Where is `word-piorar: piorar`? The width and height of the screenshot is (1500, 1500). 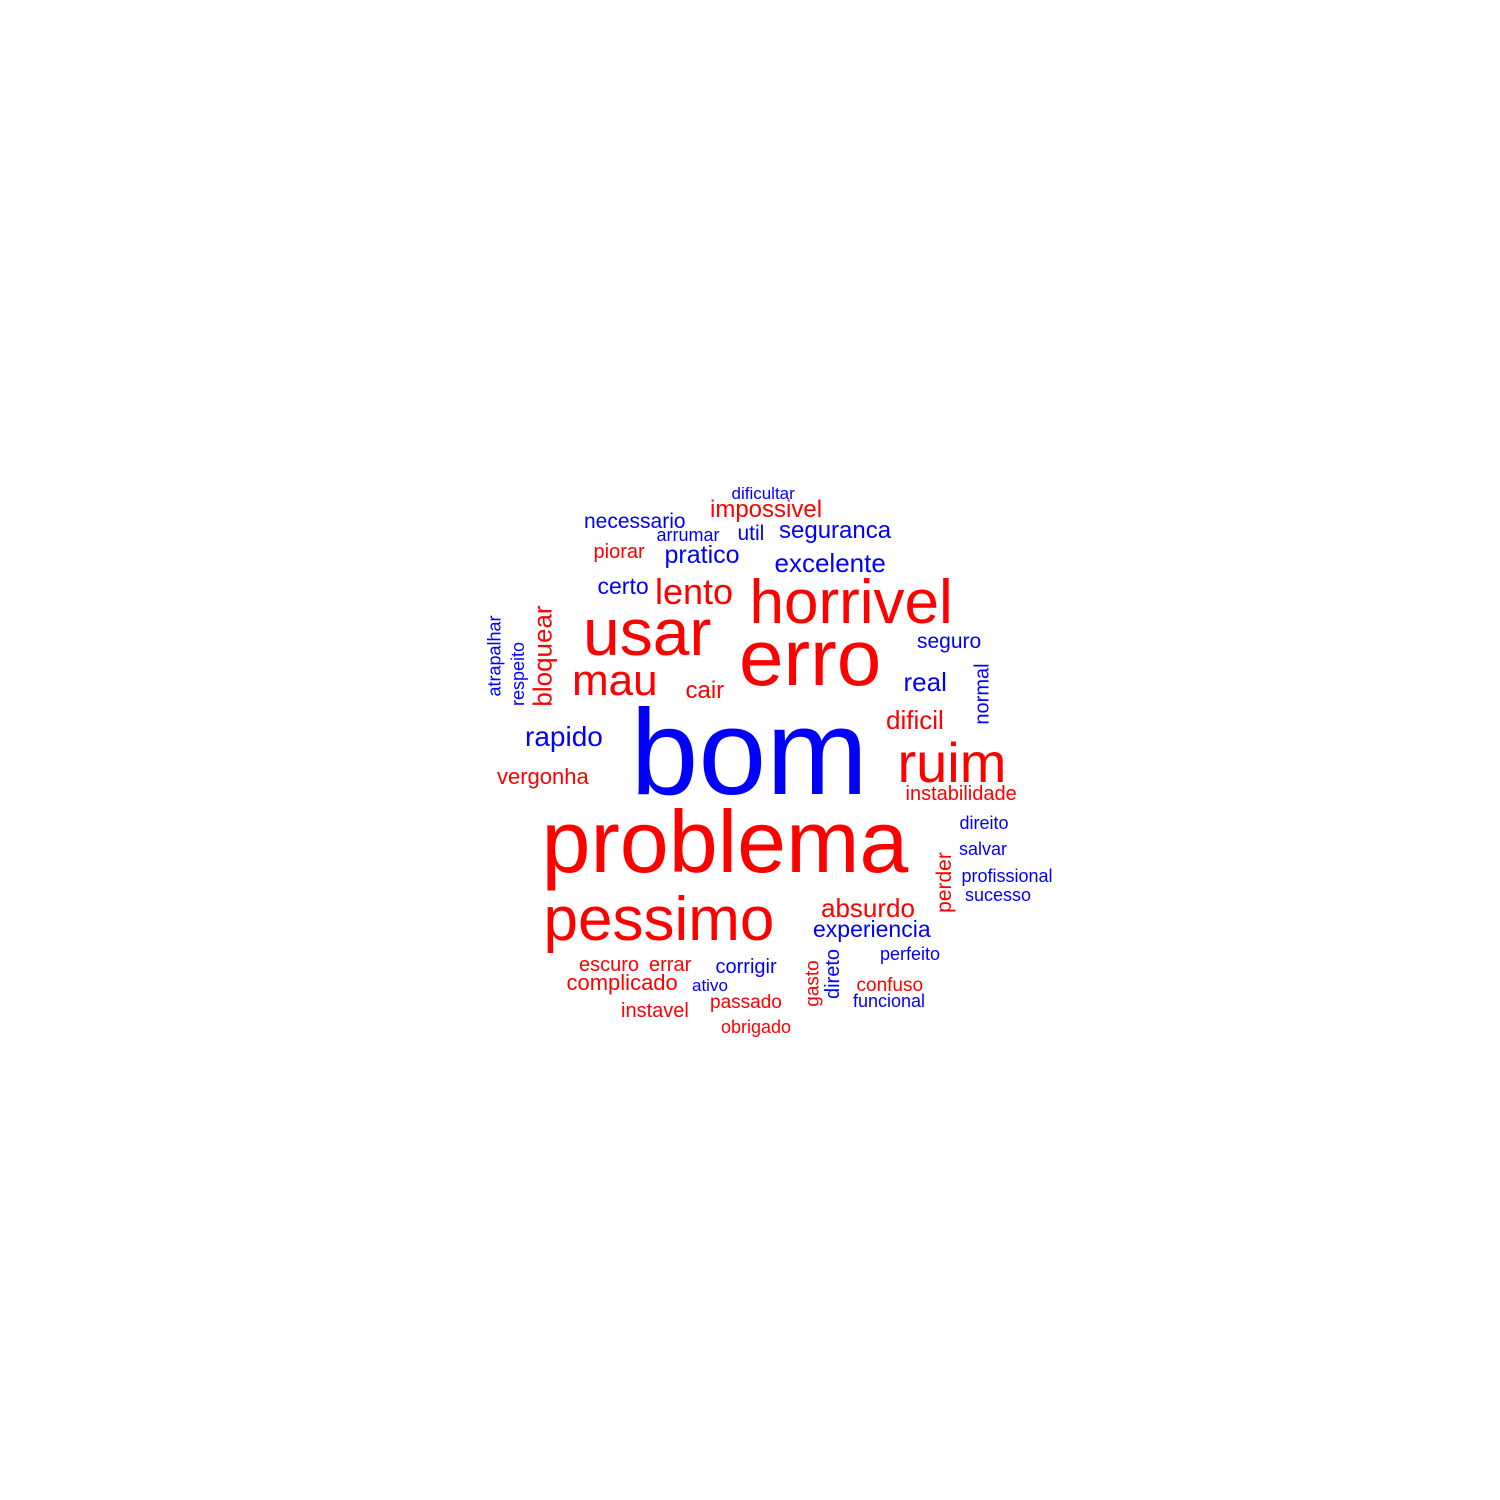
word-piorar: piorar is located at coordinates (619, 552).